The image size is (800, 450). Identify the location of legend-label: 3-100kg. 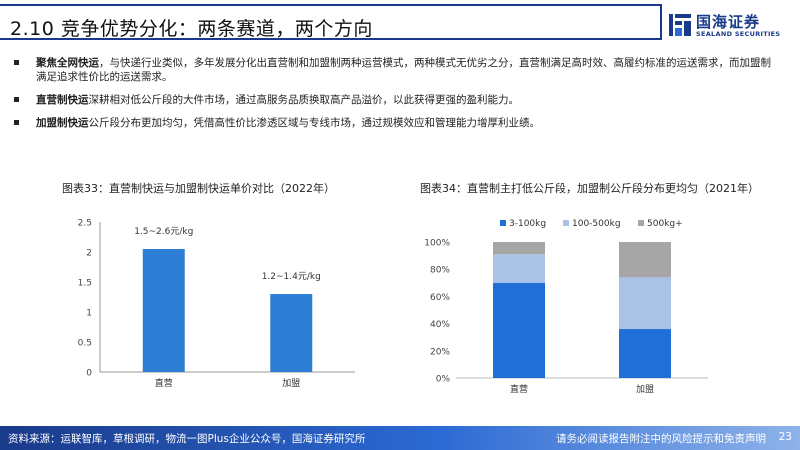
(527, 224).